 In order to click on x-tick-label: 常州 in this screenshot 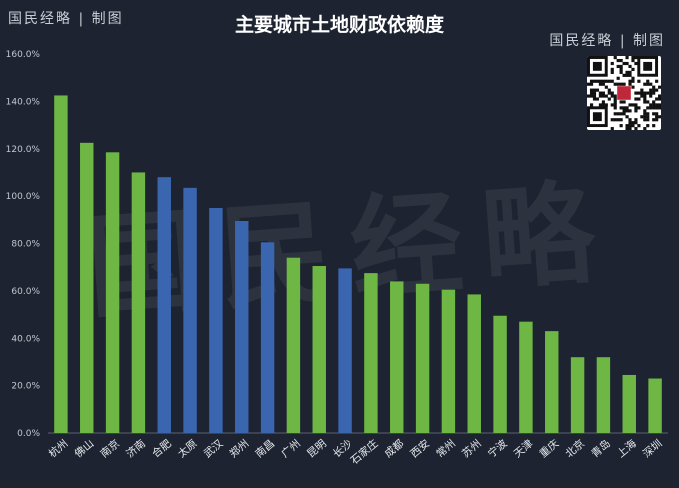, I will do `click(446, 448)`.